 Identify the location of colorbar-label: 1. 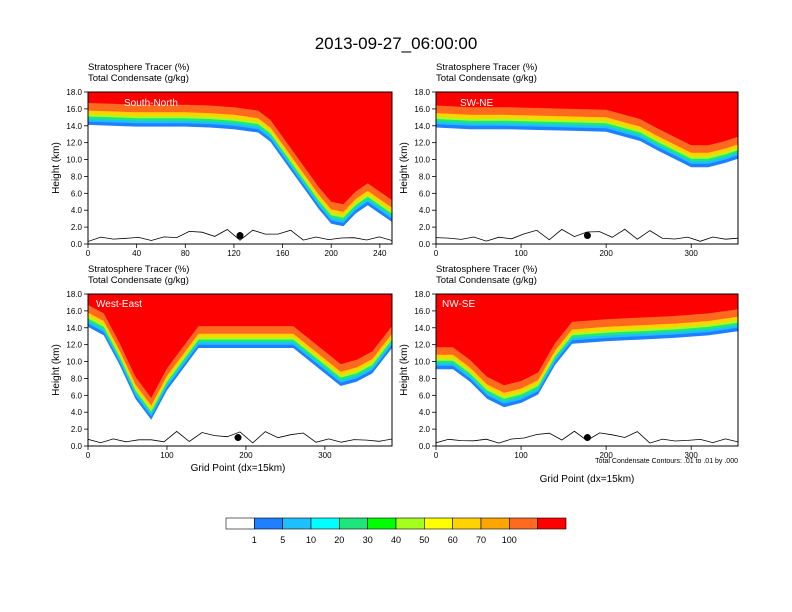
(254, 540).